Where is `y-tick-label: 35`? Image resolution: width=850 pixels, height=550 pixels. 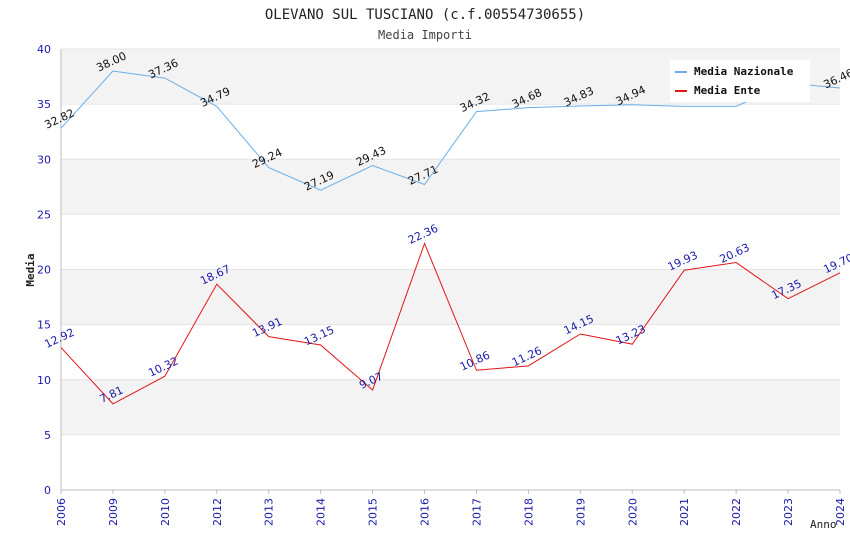
y-tick-label: 35 is located at coordinates (44, 104).